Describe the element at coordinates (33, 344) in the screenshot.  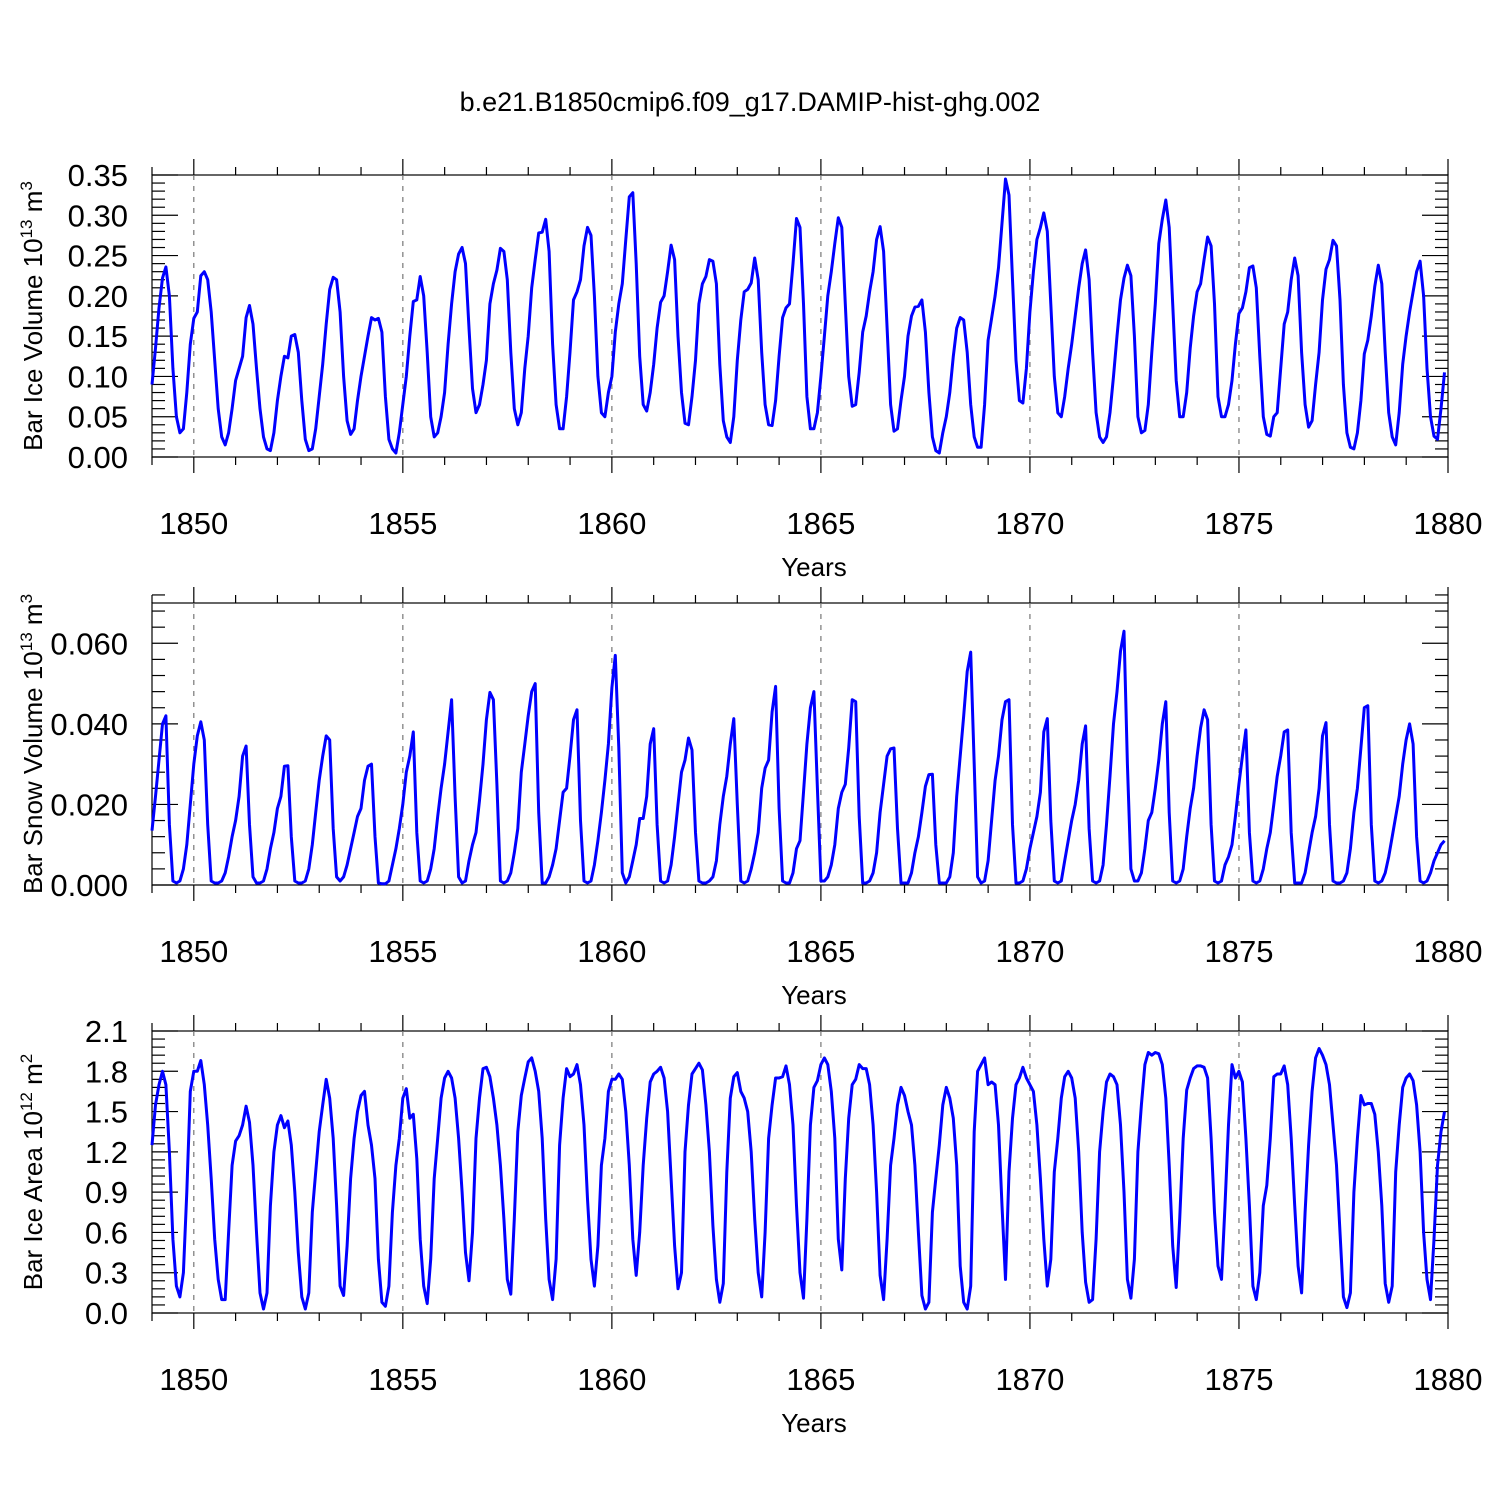
I see `y-axis-title-part: Bar Ice Volume 10` at that location.